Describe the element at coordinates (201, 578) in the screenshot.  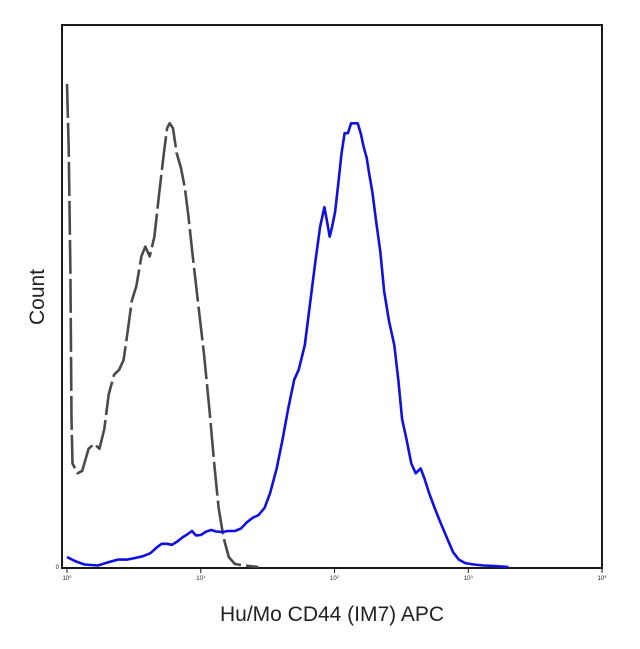
I see `x-tick-label-1: 10¹` at that location.